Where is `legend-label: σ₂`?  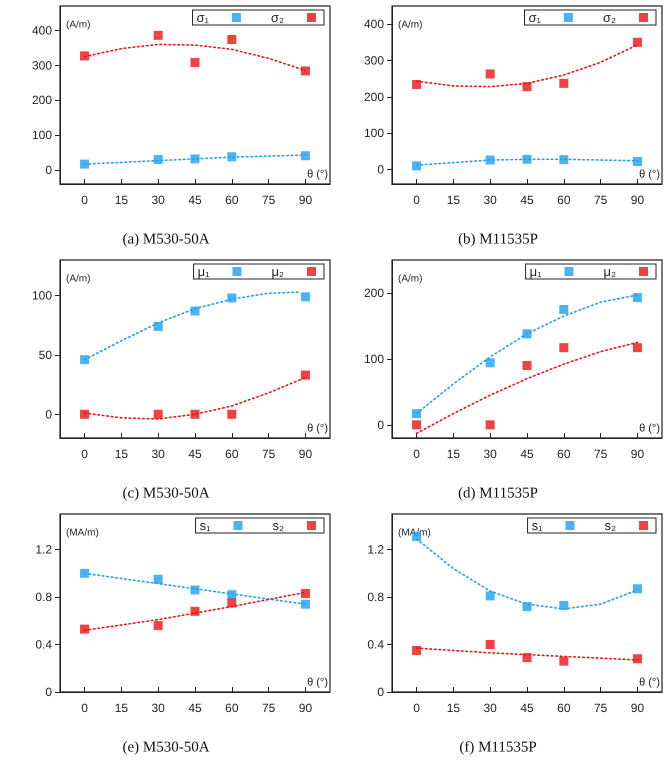
legend-label: σ₂ is located at coordinates (609, 17).